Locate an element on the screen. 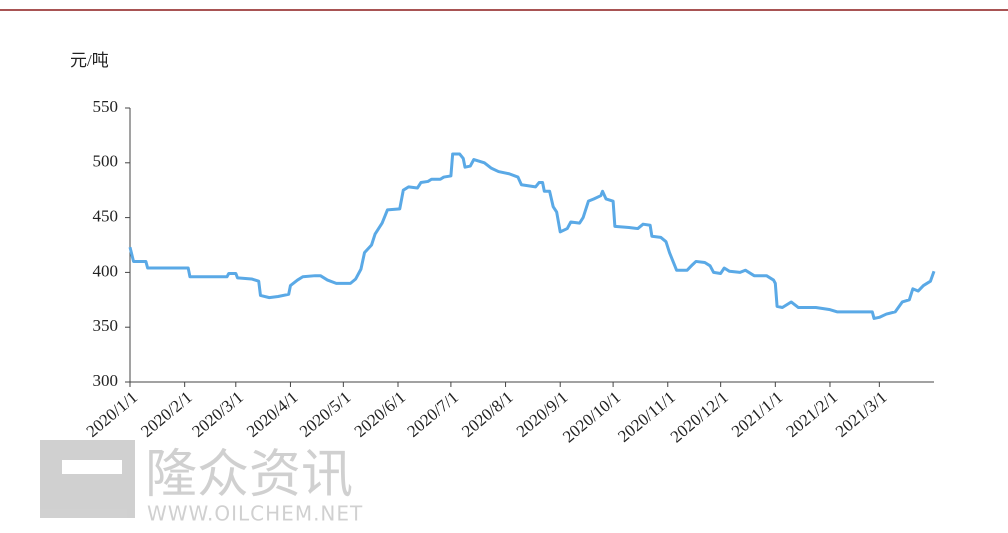  x-tick-label: 2020/10/1 is located at coordinates (591, 417).